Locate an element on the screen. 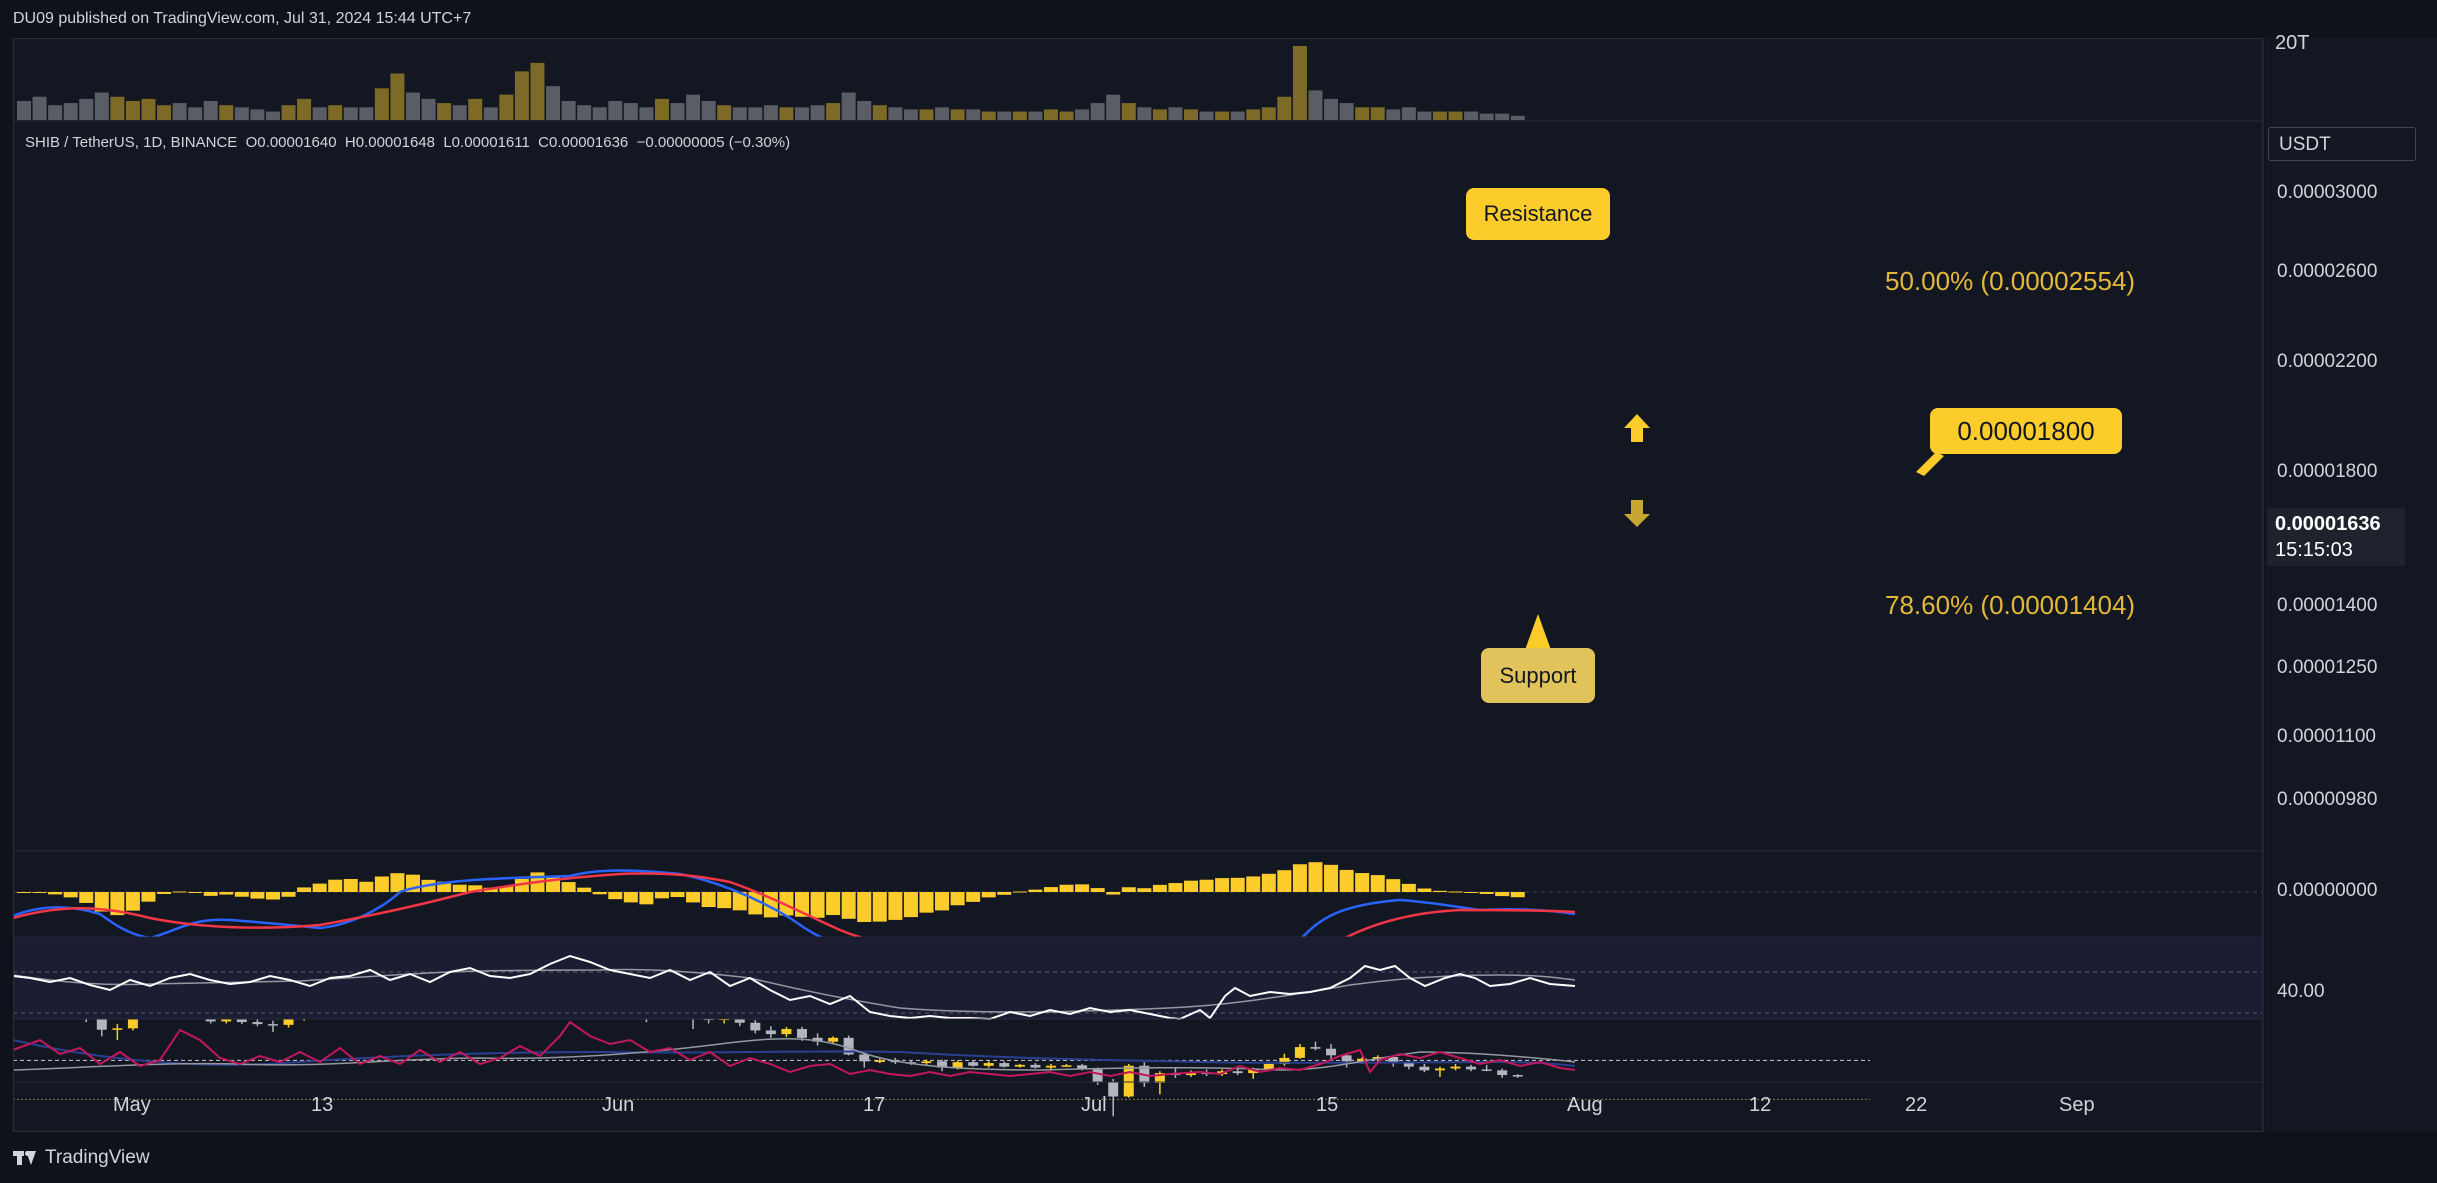 The width and height of the screenshot is (2437, 1183). price-tick: 0.00001250 is located at coordinates (2327, 667).